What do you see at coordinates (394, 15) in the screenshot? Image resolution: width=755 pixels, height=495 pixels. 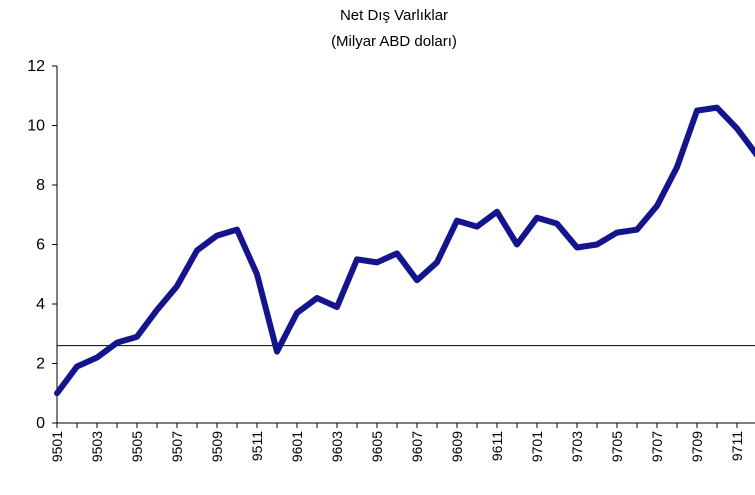 I see `chart-title: Net Dış Varlıklar` at bounding box center [394, 15].